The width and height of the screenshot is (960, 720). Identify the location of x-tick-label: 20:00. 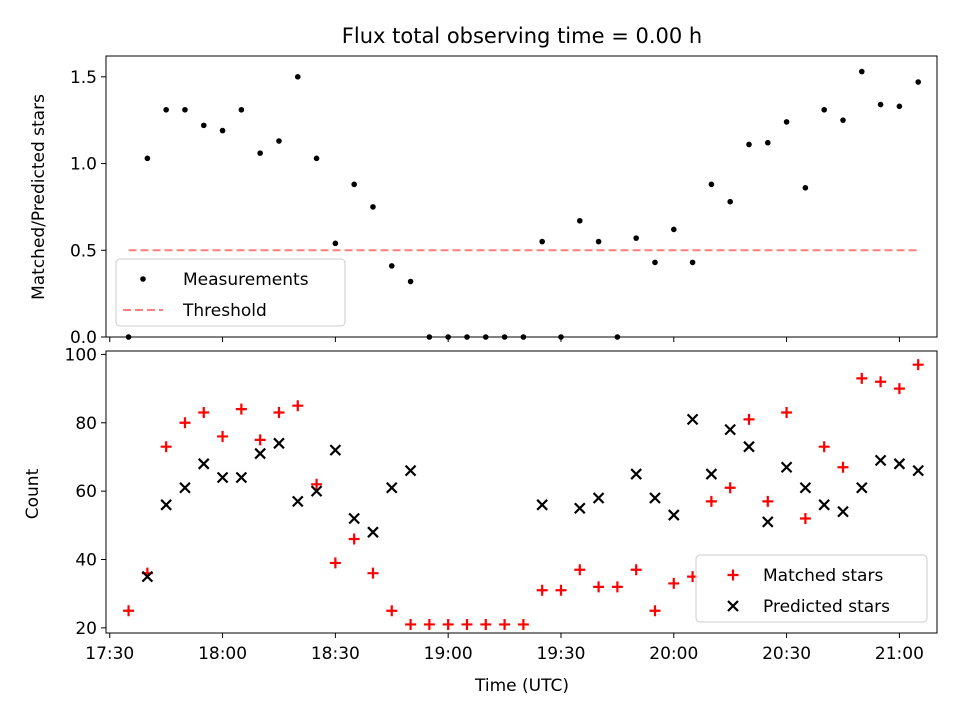
(673, 654).